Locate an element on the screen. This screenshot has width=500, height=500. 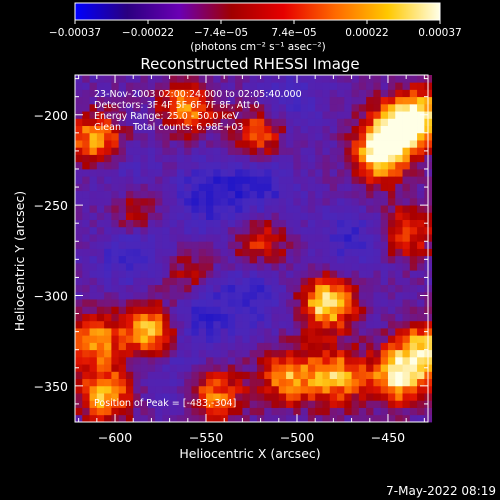
annotation-counts: Clean Total counts: 6.98E+03 is located at coordinates (168, 127).